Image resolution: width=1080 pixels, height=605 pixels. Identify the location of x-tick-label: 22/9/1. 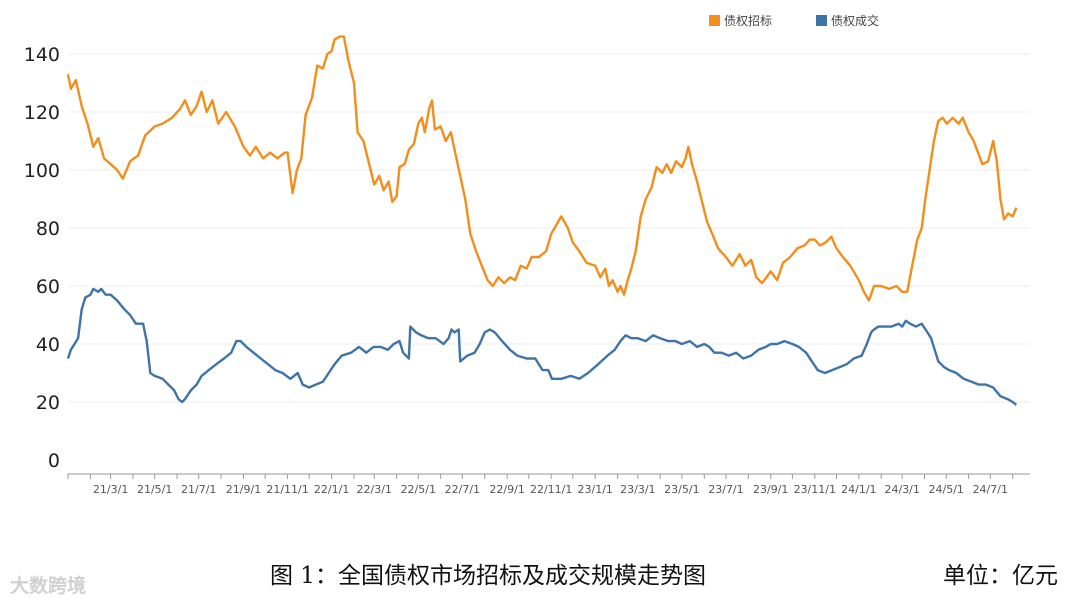
(506, 489).